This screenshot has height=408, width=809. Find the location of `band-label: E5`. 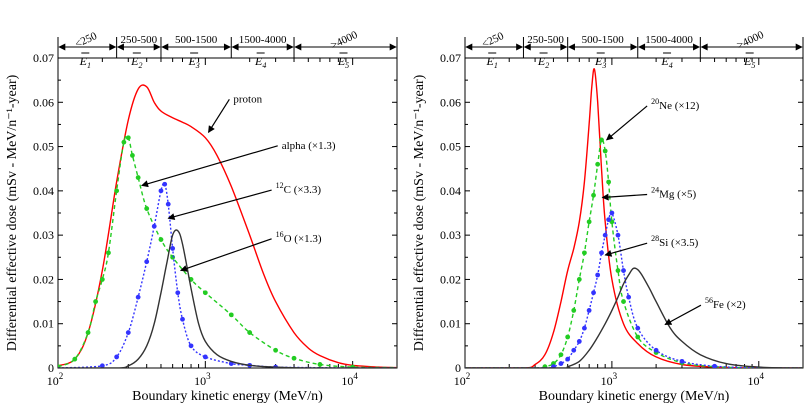

band-label: E5 is located at coordinates (343, 62).